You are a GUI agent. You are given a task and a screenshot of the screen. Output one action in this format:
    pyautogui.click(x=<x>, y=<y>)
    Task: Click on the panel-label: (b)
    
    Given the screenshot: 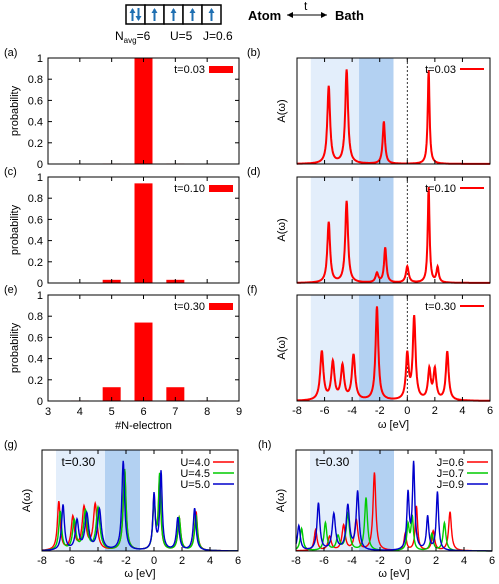 What is the action you would take?
    pyautogui.click(x=253, y=53)
    